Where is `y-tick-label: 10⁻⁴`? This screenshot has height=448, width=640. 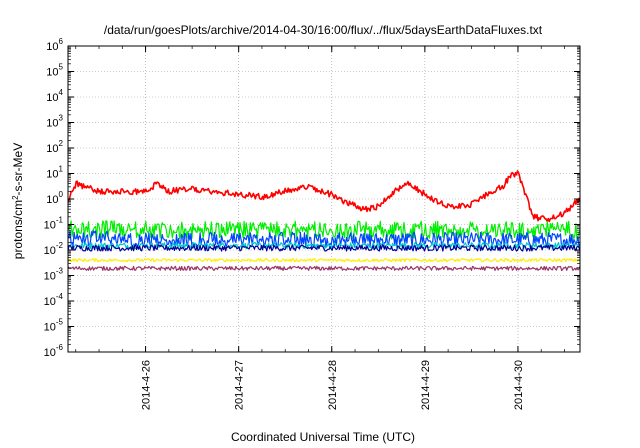 y-tick-label: 10⁻⁴ is located at coordinates (54, 300).